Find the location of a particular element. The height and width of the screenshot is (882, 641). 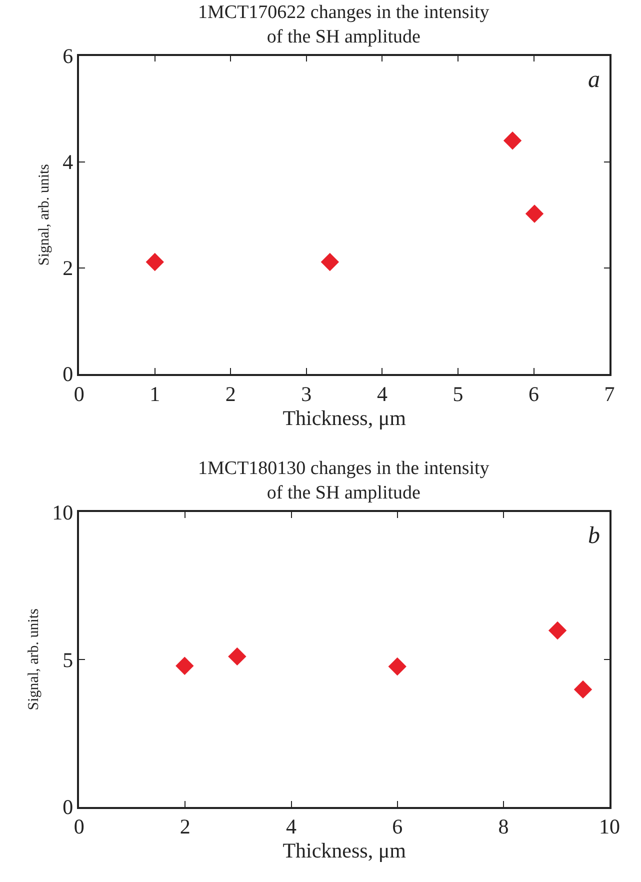

y-tick-label: 2 is located at coordinates (68, 268).